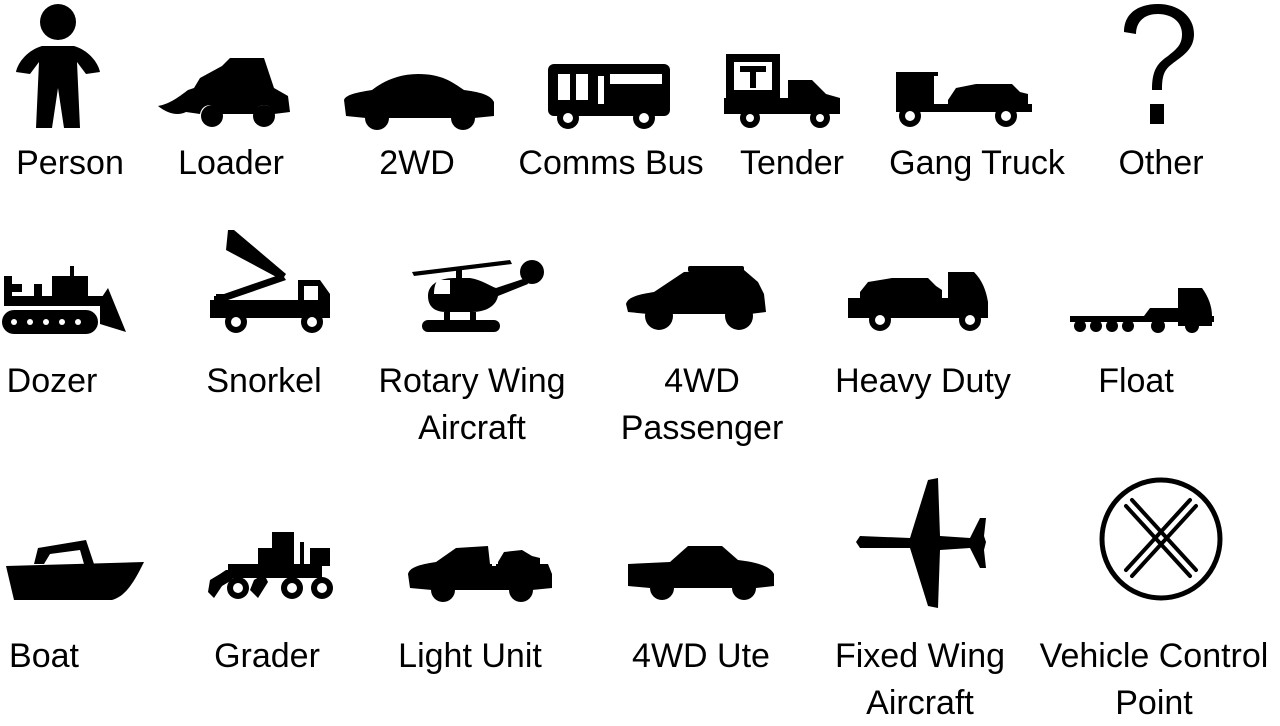 The height and width of the screenshot is (726, 1280). Describe the element at coordinates (472, 381) in the screenshot. I see `label-rotary-wing-1: Rotary Wing` at that location.